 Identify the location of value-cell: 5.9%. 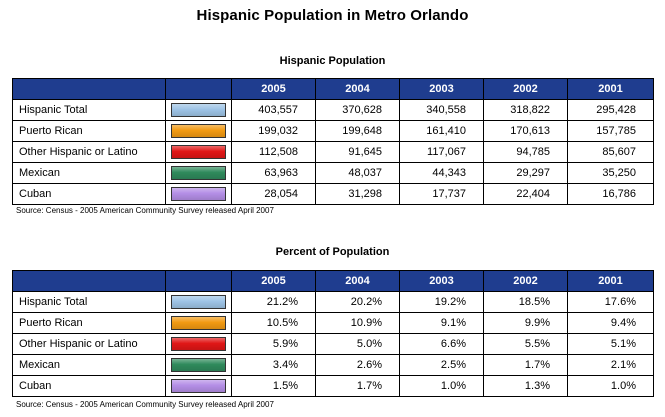
(273, 344).